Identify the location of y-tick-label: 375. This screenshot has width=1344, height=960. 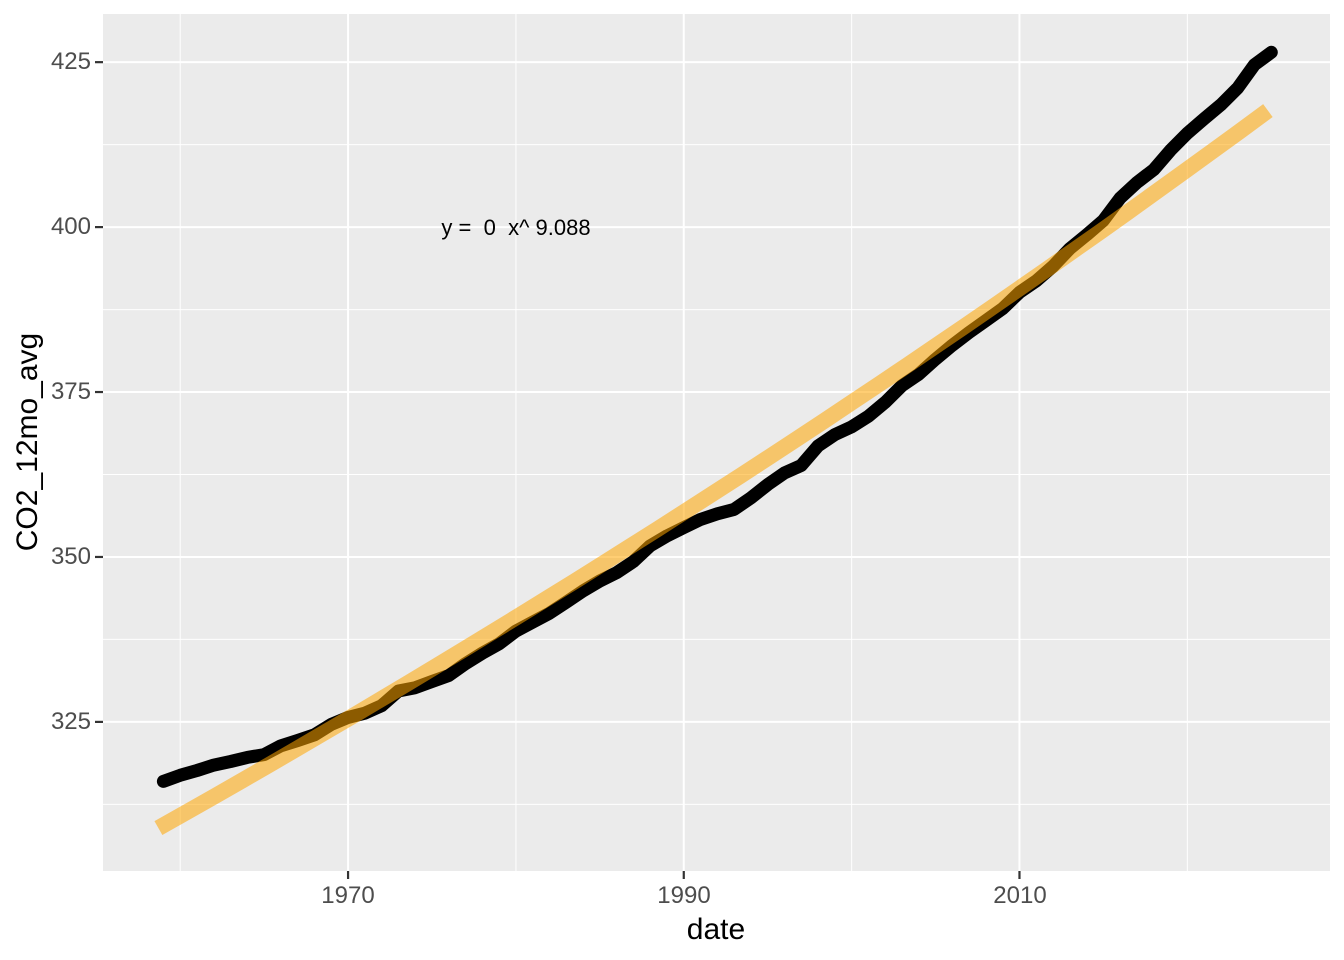
(70, 391).